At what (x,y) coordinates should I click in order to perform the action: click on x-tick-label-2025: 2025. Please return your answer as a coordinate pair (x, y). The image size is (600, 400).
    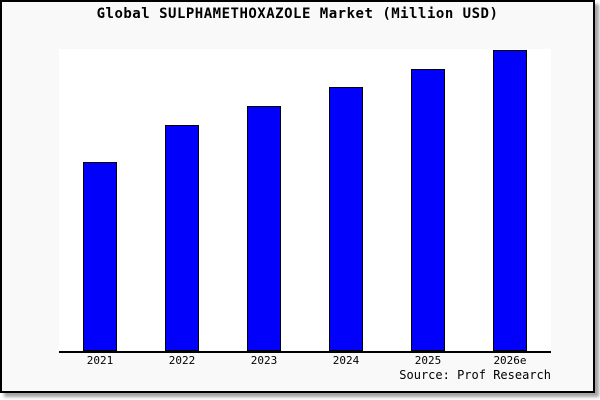
    Looking at the image, I should click on (428, 360).